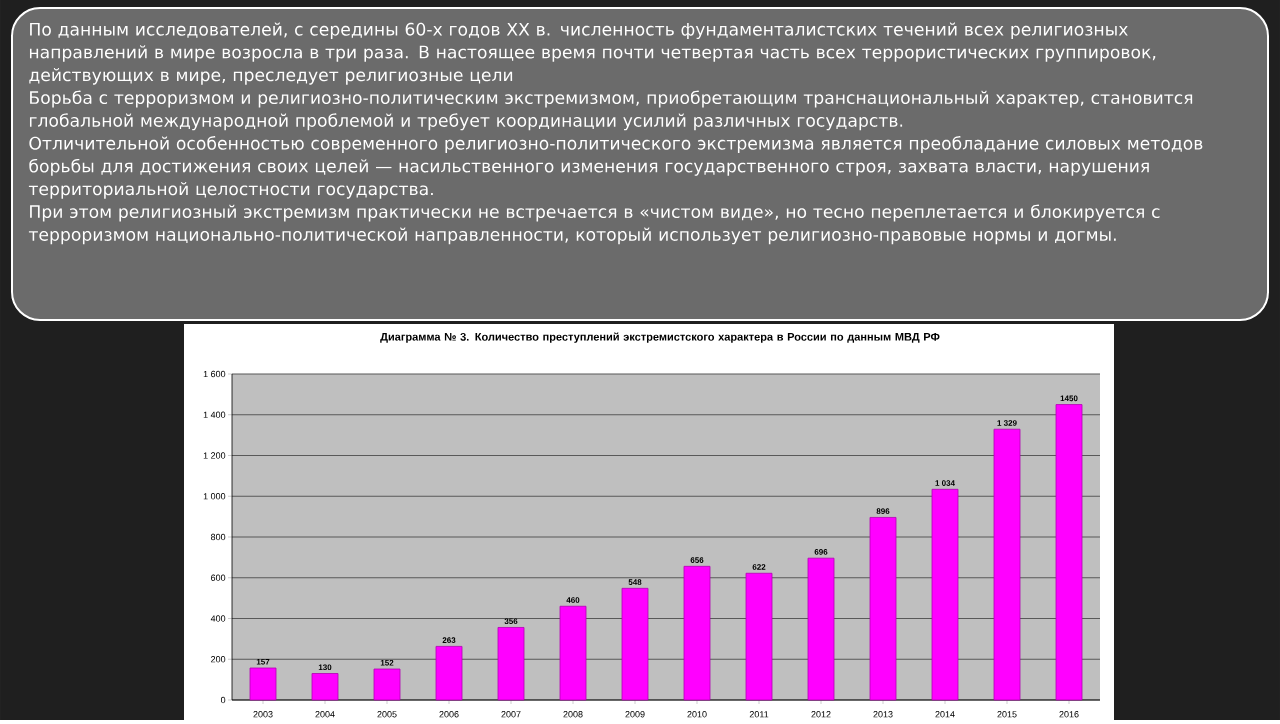  I want to click on text: Отличительной особенностью современного религиозно-политического экстремизма является преобладание силовых методов борьбы для достижения своих целей — насильственного изменения государственного строя, захвата власти, нарушения территориальной целостности государства., so click(615, 167).